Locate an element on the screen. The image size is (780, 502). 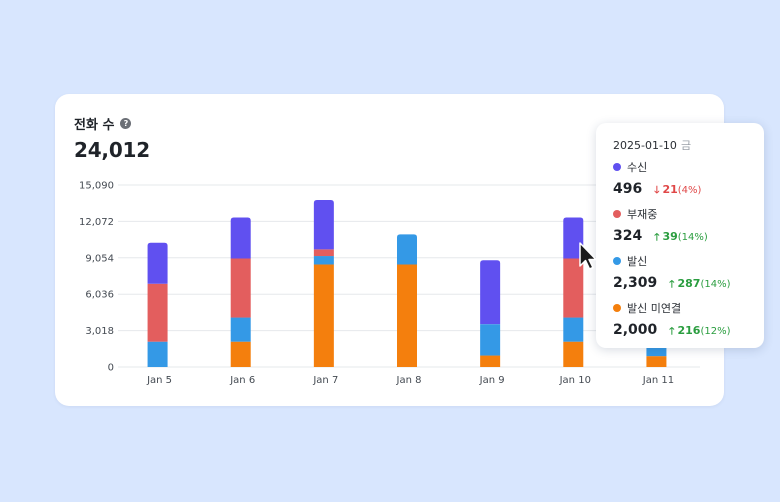
tooltip-date-row: 2025-01-10 금 is located at coordinates (652, 145).